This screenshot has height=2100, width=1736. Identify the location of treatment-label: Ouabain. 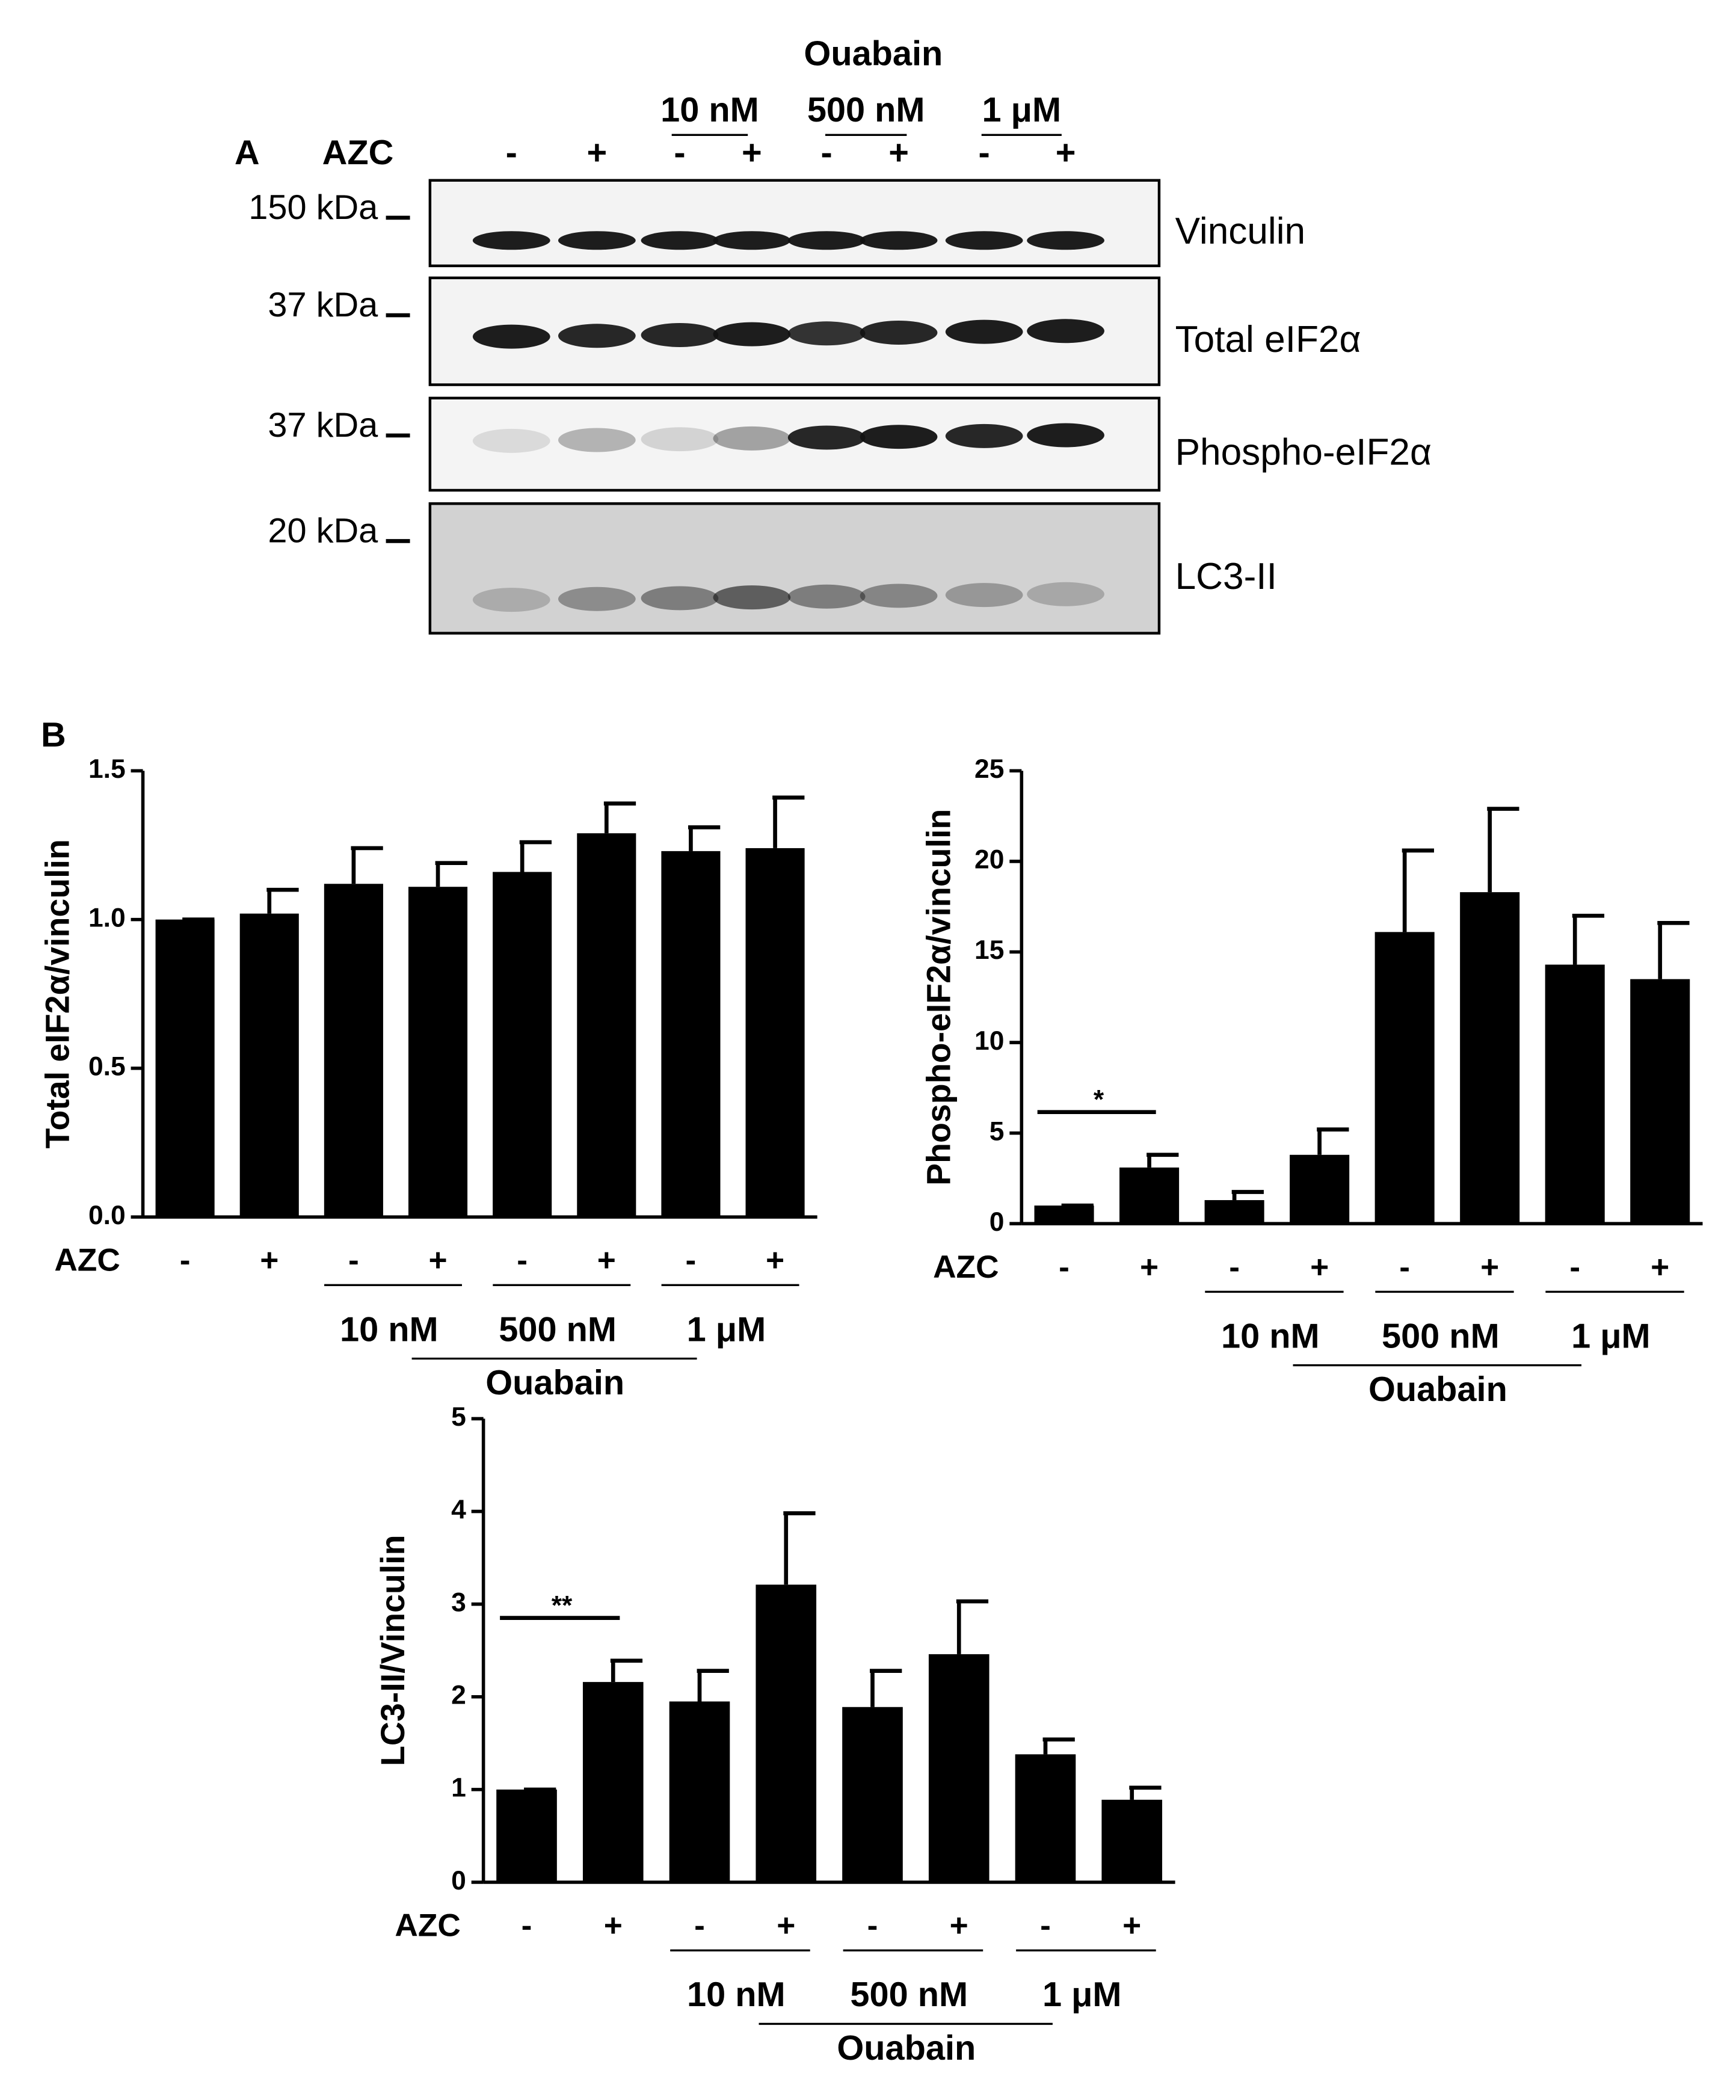
(874, 54).